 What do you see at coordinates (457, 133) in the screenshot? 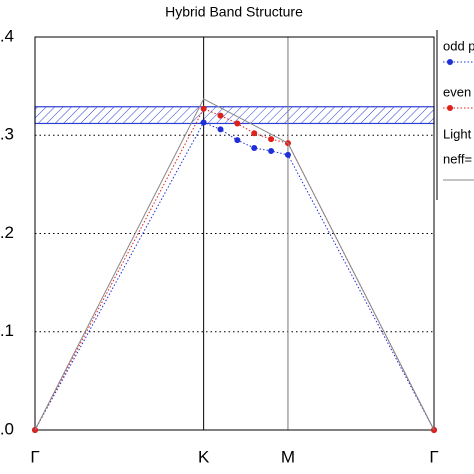
I see `legend-label: Light` at bounding box center [457, 133].